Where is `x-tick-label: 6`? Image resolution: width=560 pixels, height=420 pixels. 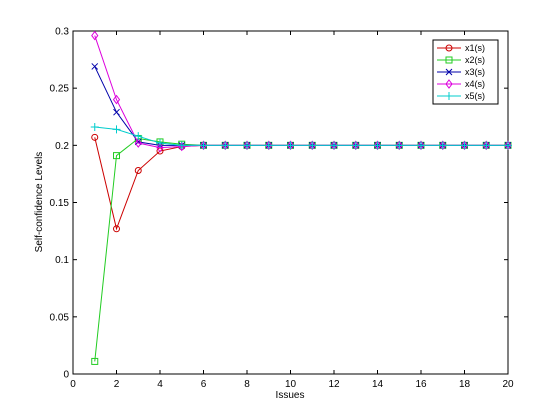 x-tick-label: 6 is located at coordinates (204, 384).